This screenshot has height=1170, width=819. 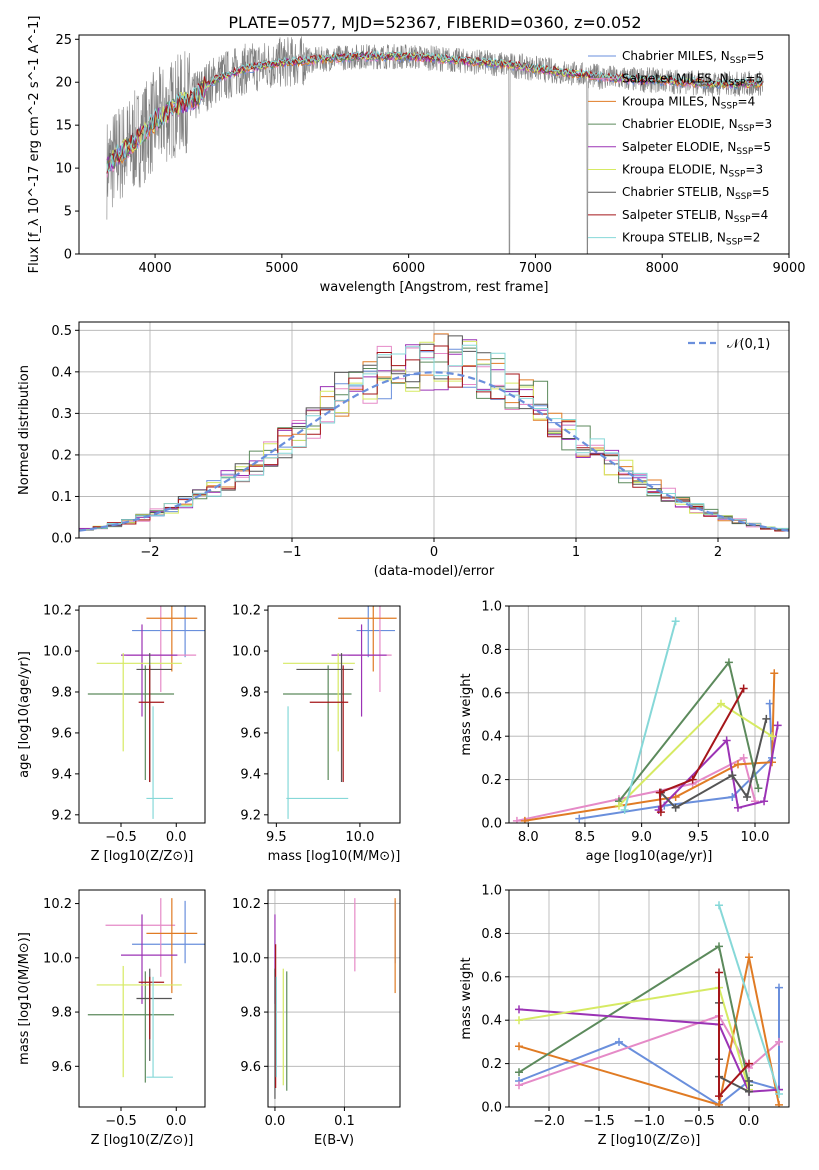 I want to click on x-axis-label: Z [log10(Z/Z⊙)], so click(x=142, y=856).